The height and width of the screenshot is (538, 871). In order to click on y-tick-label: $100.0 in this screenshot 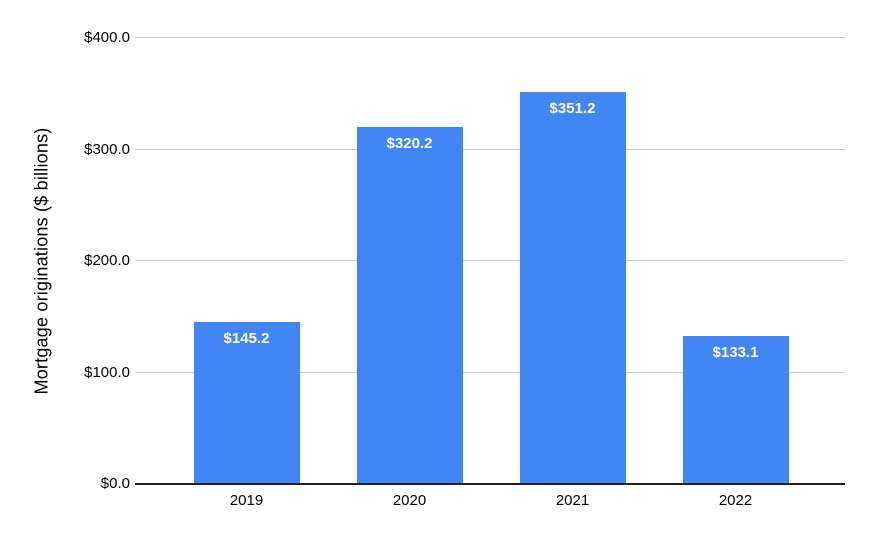, I will do `click(107, 372)`.